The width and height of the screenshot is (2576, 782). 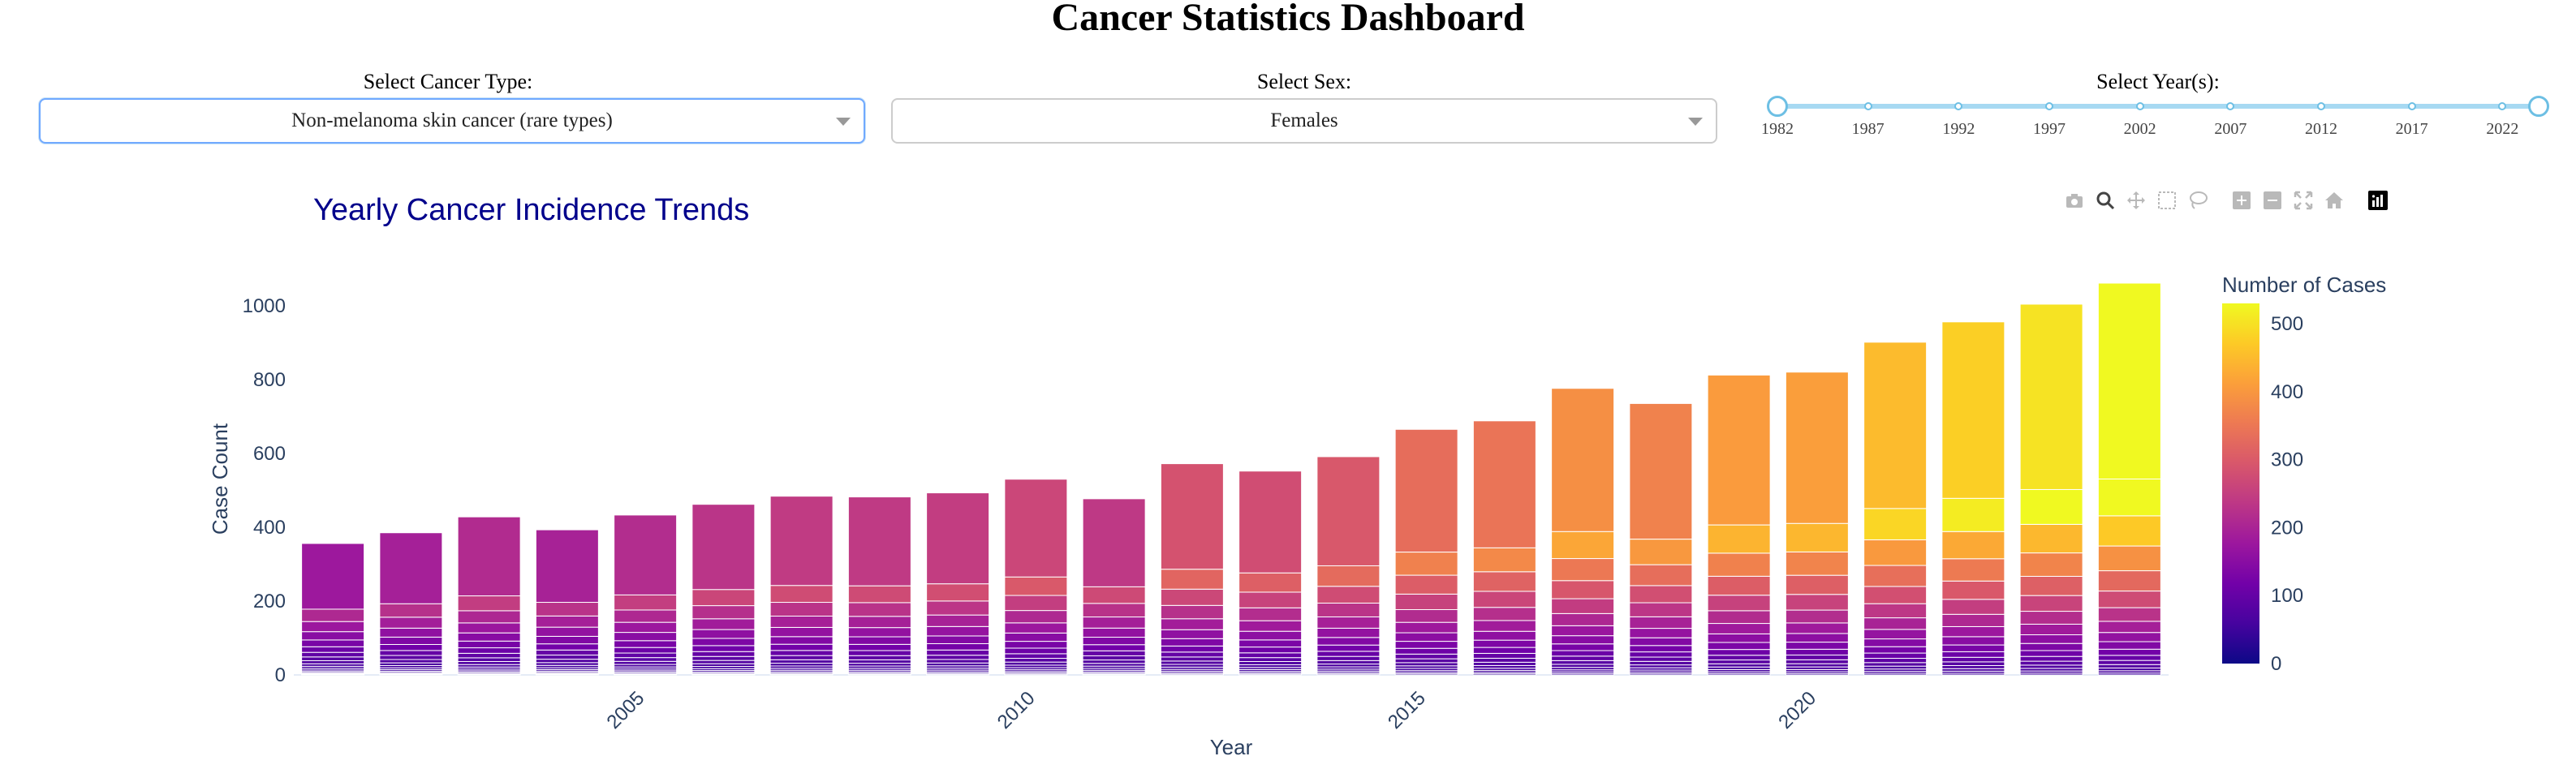 I want to click on slider-handle-start, so click(x=1778, y=106).